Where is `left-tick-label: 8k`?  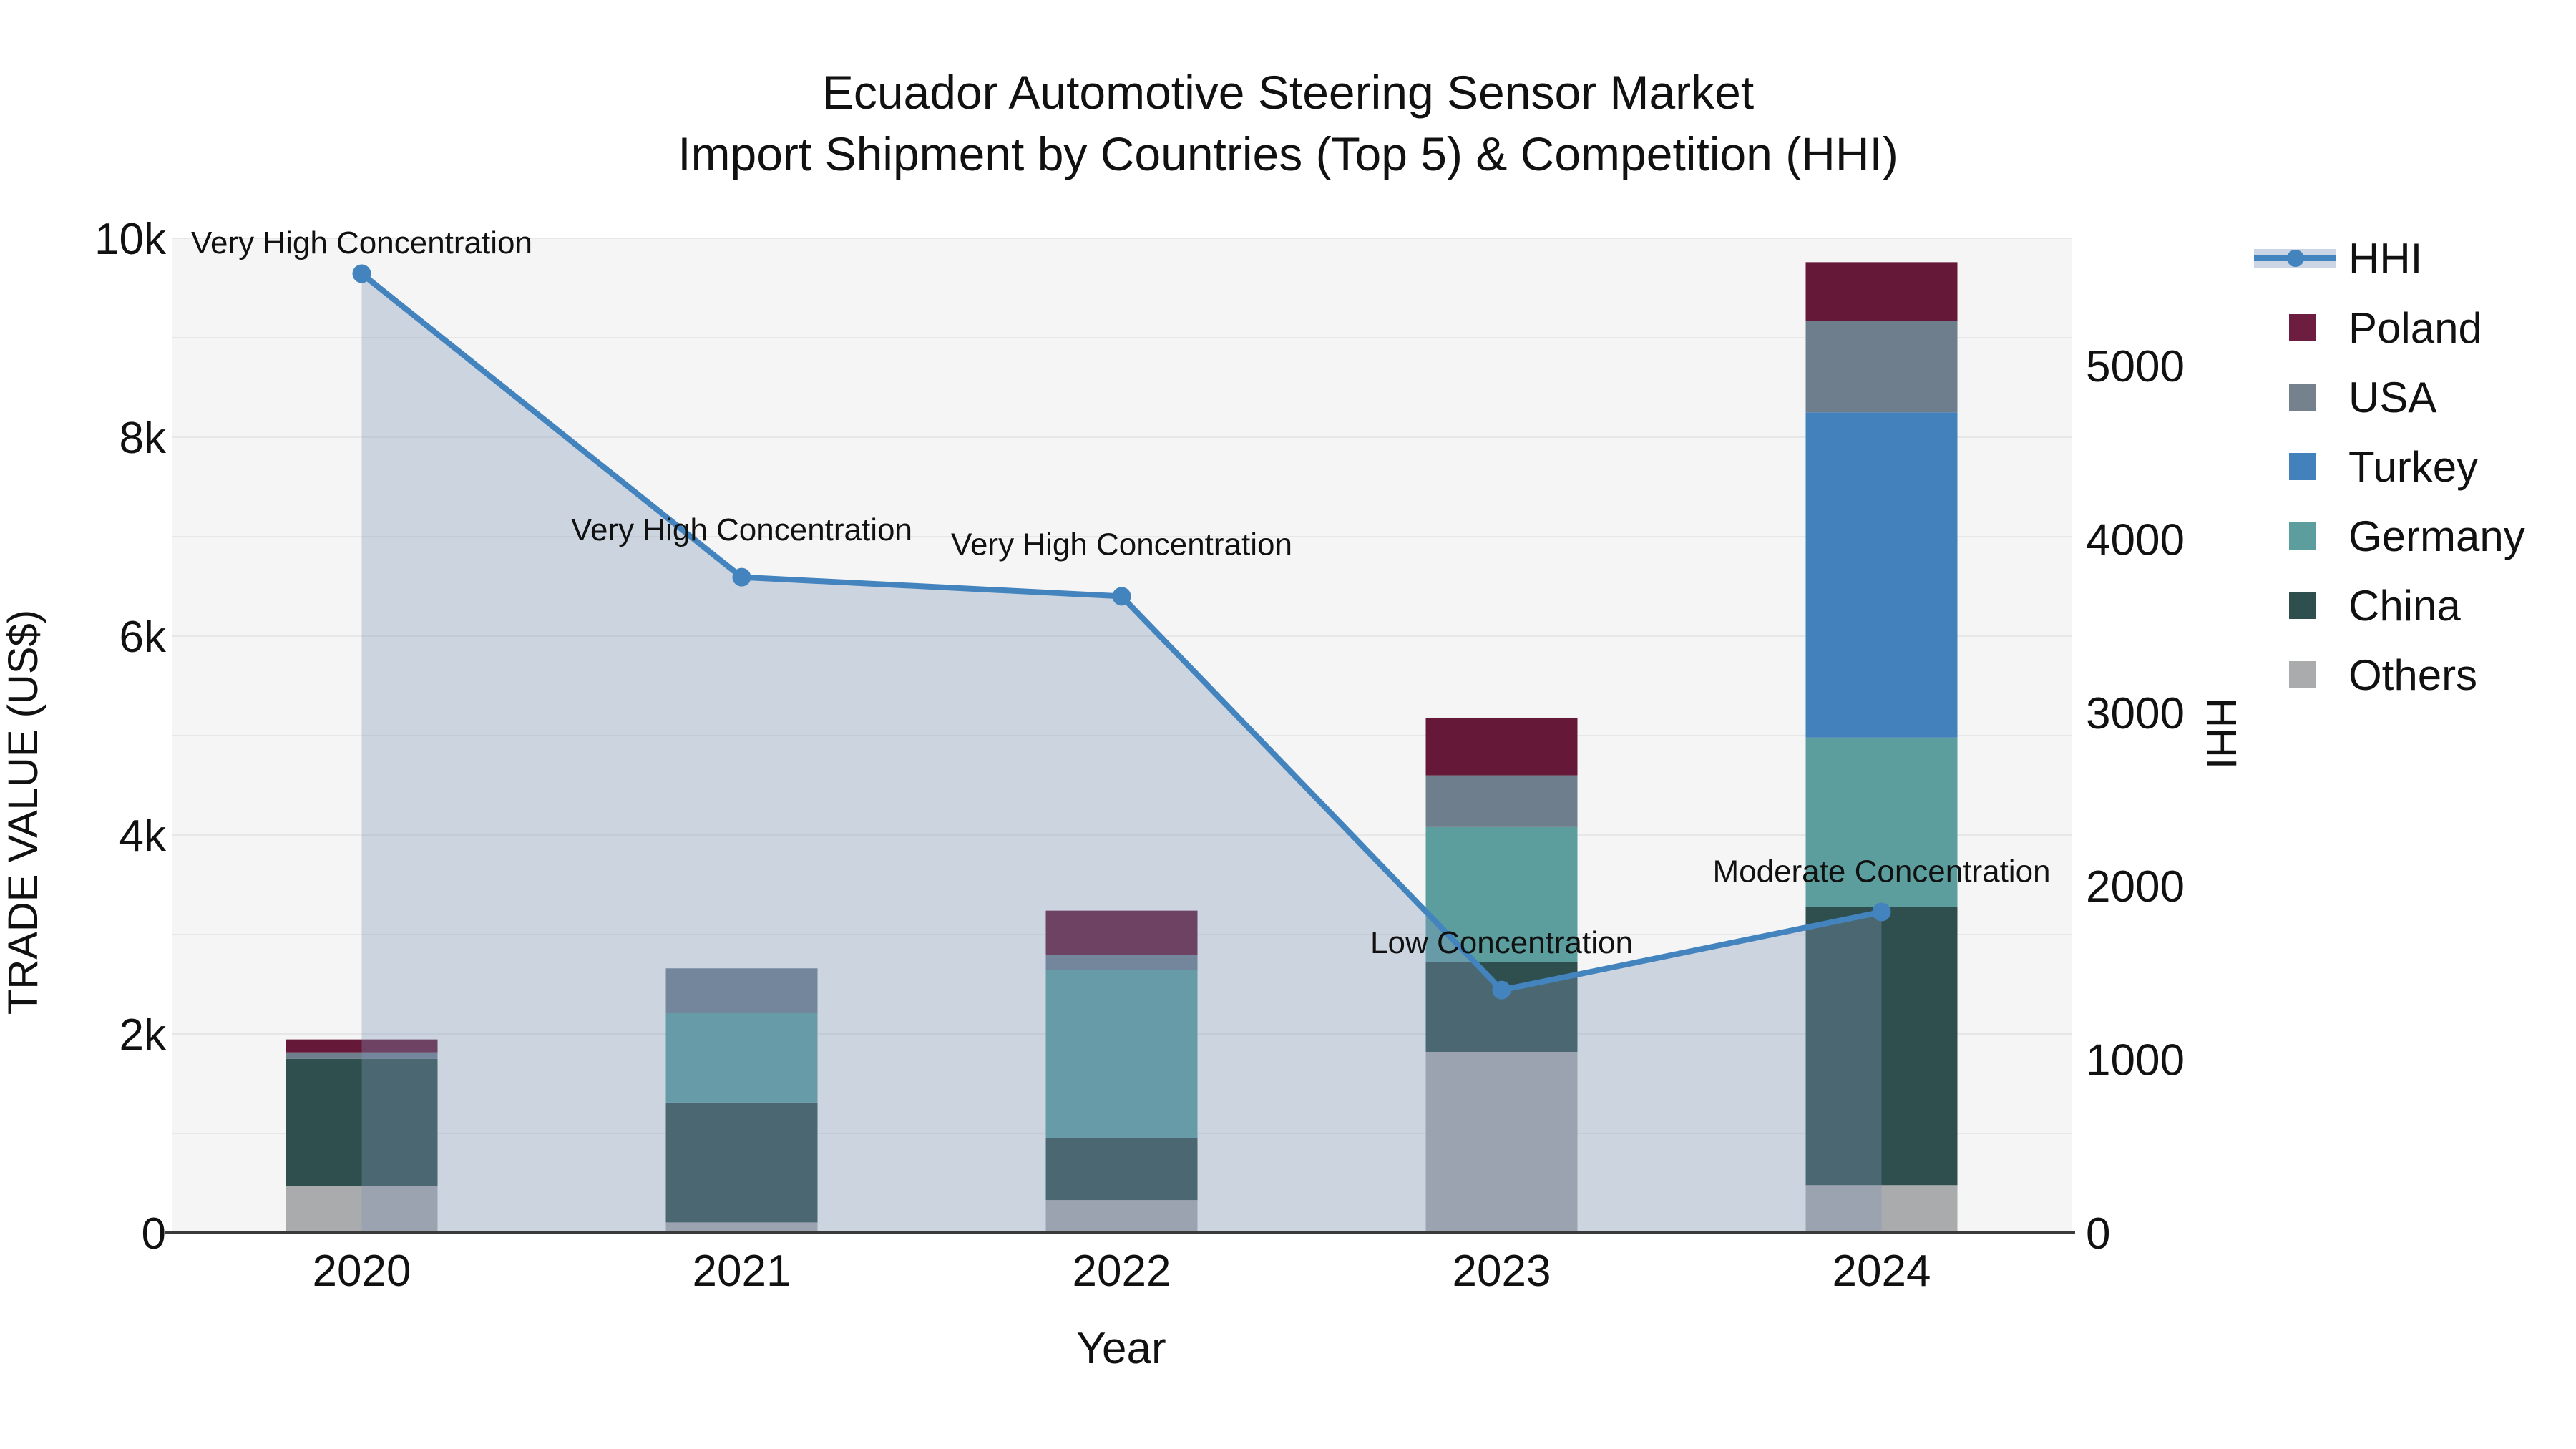 left-tick-label: 8k is located at coordinates (143, 438).